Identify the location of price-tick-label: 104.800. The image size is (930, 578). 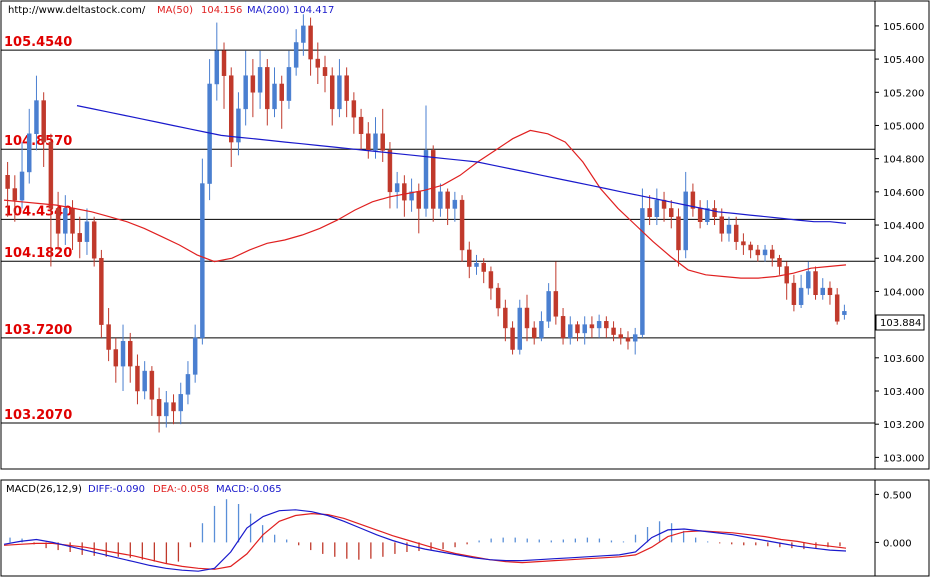
(903, 160).